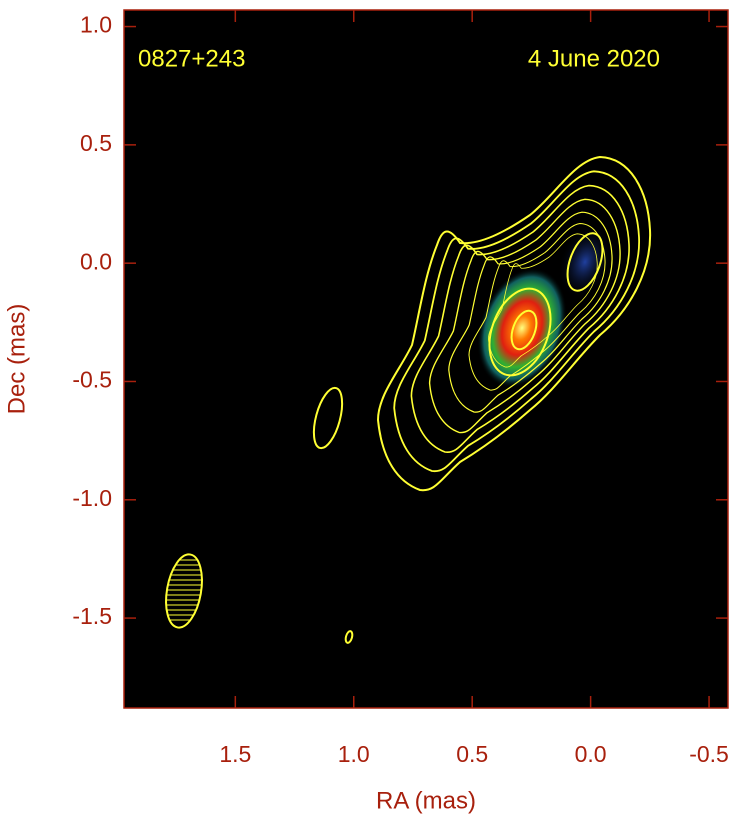 This screenshot has width=734, height=820. I want to click on knot, so click(585, 262).